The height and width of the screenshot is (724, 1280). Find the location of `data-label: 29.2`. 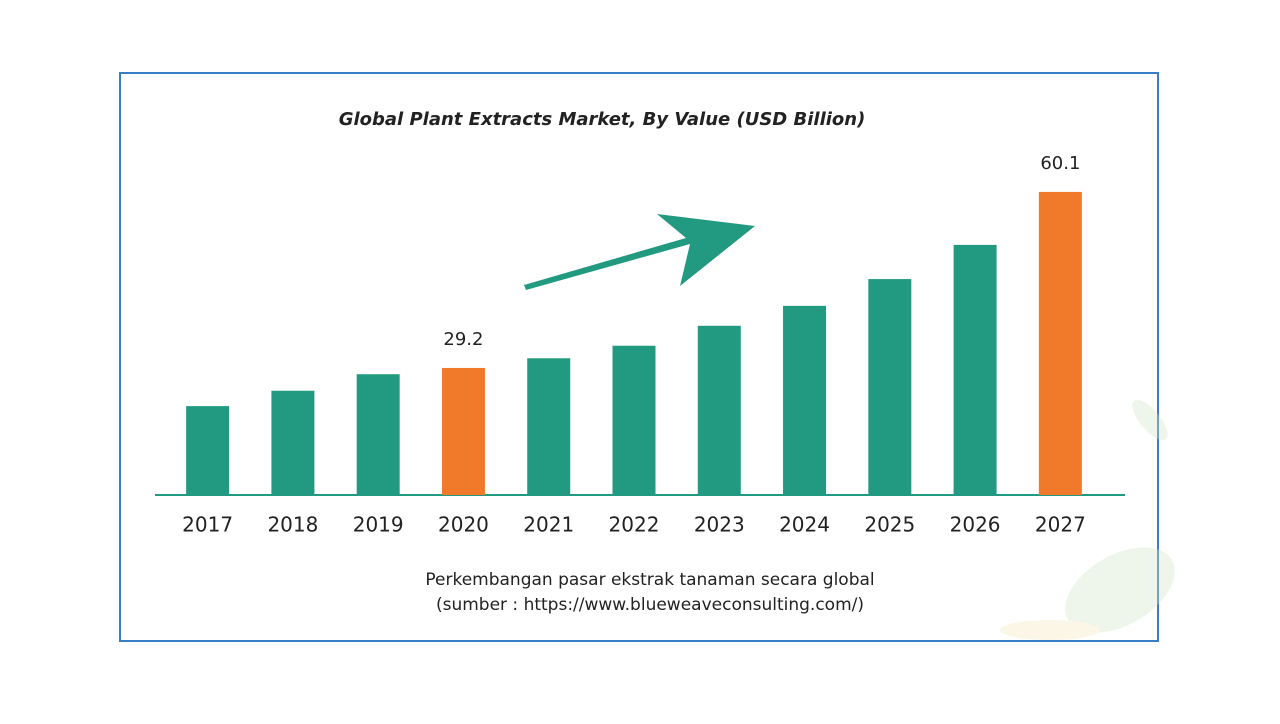

data-label: 29.2 is located at coordinates (463, 339).